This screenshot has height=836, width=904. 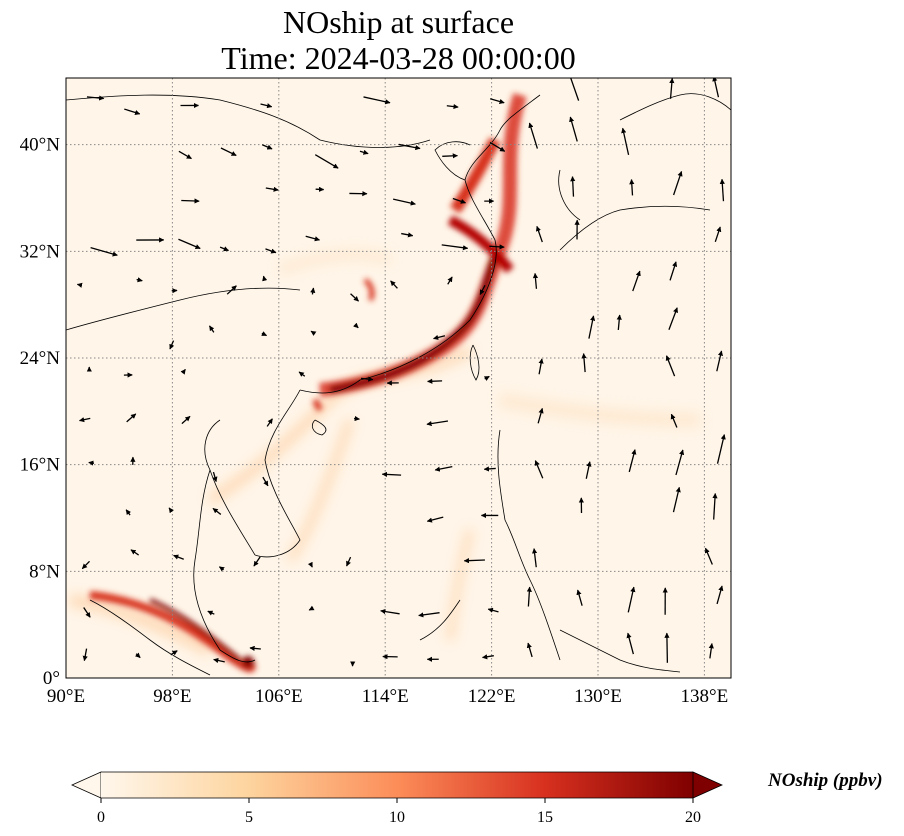 What do you see at coordinates (40, 251) in the screenshot?
I see `lat-tick-label: 32°N` at bounding box center [40, 251].